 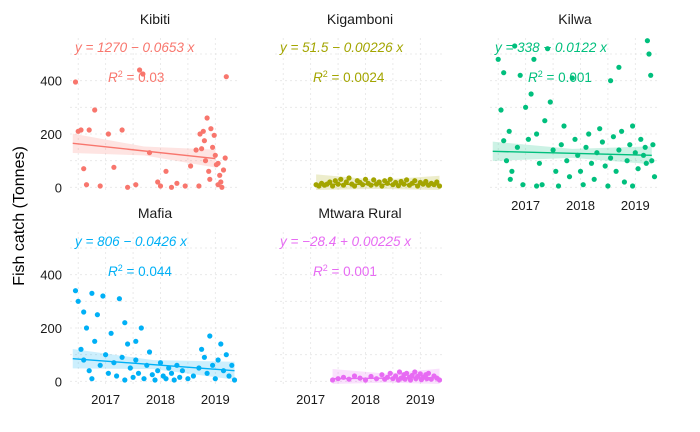 What do you see at coordinates (58, 381) in the screenshot?
I see `y-tick-label: 0` at bounding box center [58, 381].